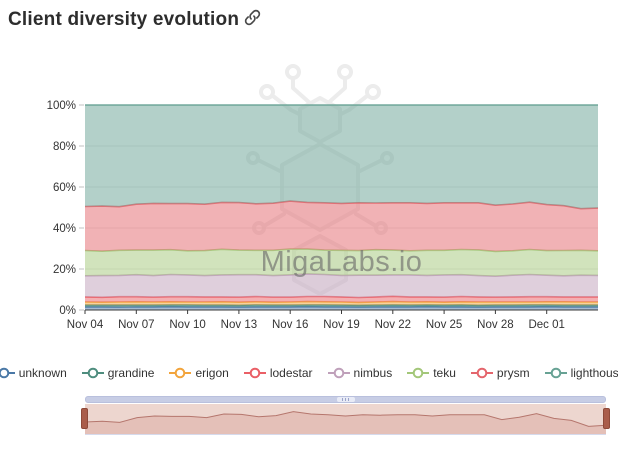 Image resolution: width=618 pixels, height=454 pixels. Describe the element at coordinates (291, 373) in the screenshot. I see `legend-label: lodestar` at that location.